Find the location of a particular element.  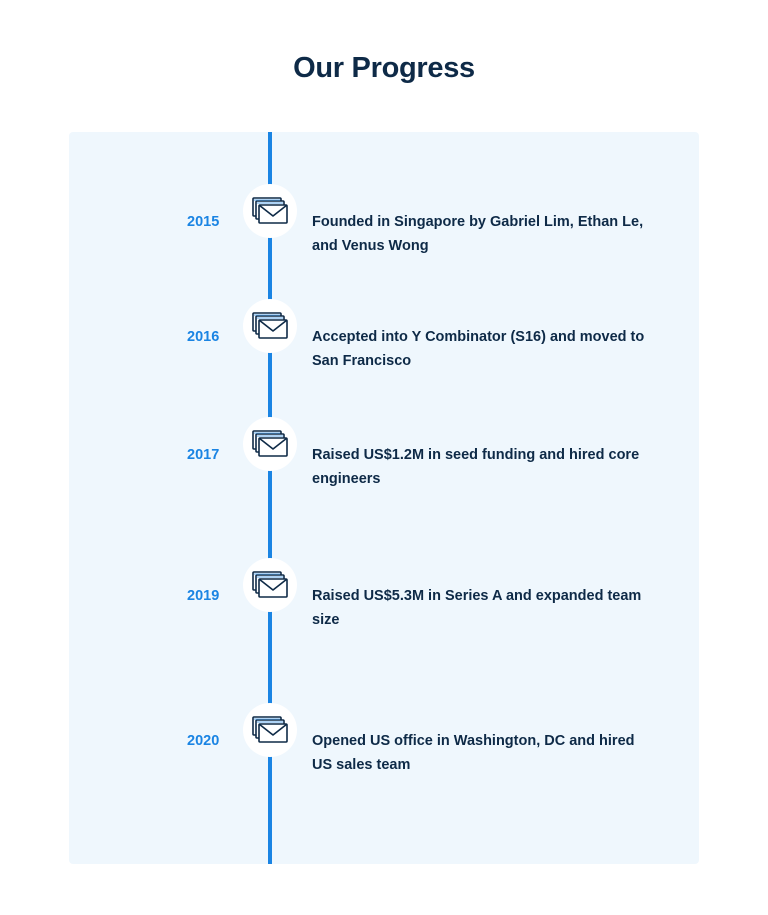

timeline-year: 2017 is located at coordinates (203, 455).